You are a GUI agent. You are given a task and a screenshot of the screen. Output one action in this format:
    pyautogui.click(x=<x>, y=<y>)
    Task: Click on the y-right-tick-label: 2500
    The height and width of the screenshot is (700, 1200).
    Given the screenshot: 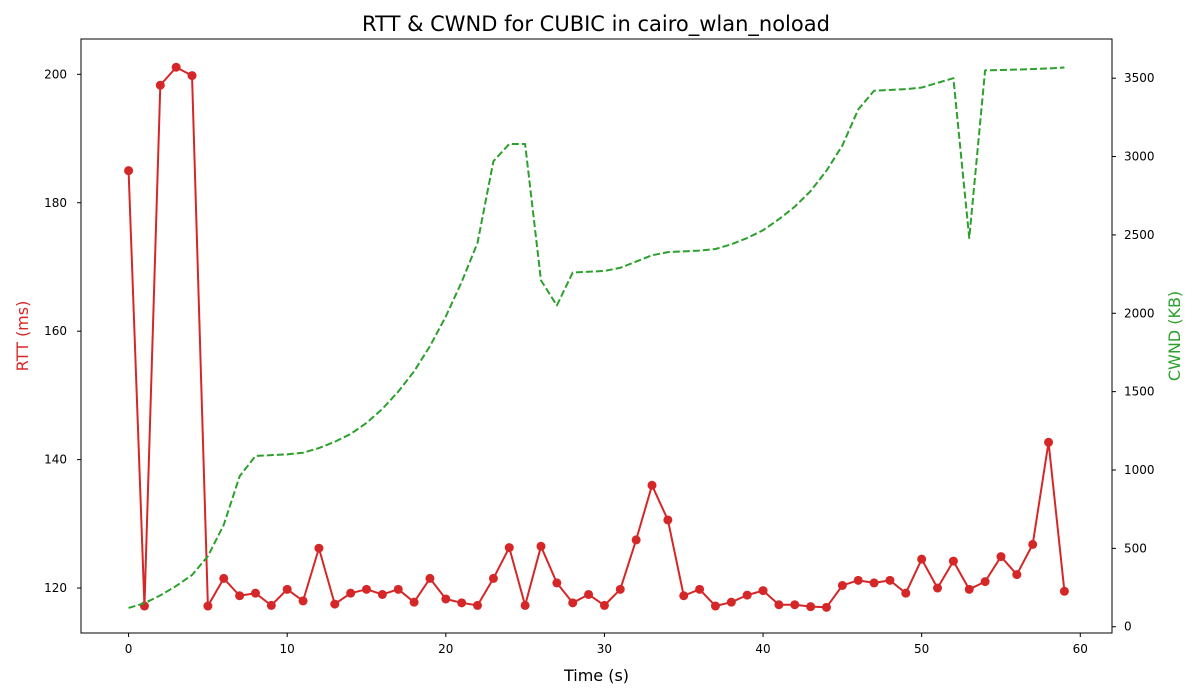 What is the action you would take?
    pyautogui.click(x=1139, y=235)
    